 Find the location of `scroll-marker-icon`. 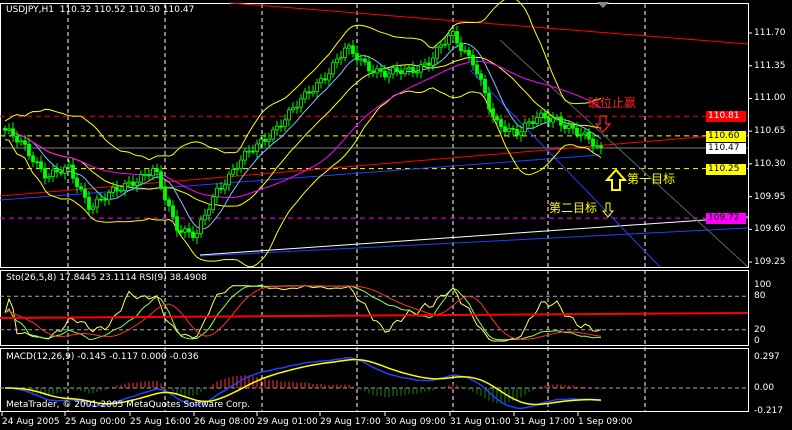

scroll-marker-icon is located at coordinates (603, 5).